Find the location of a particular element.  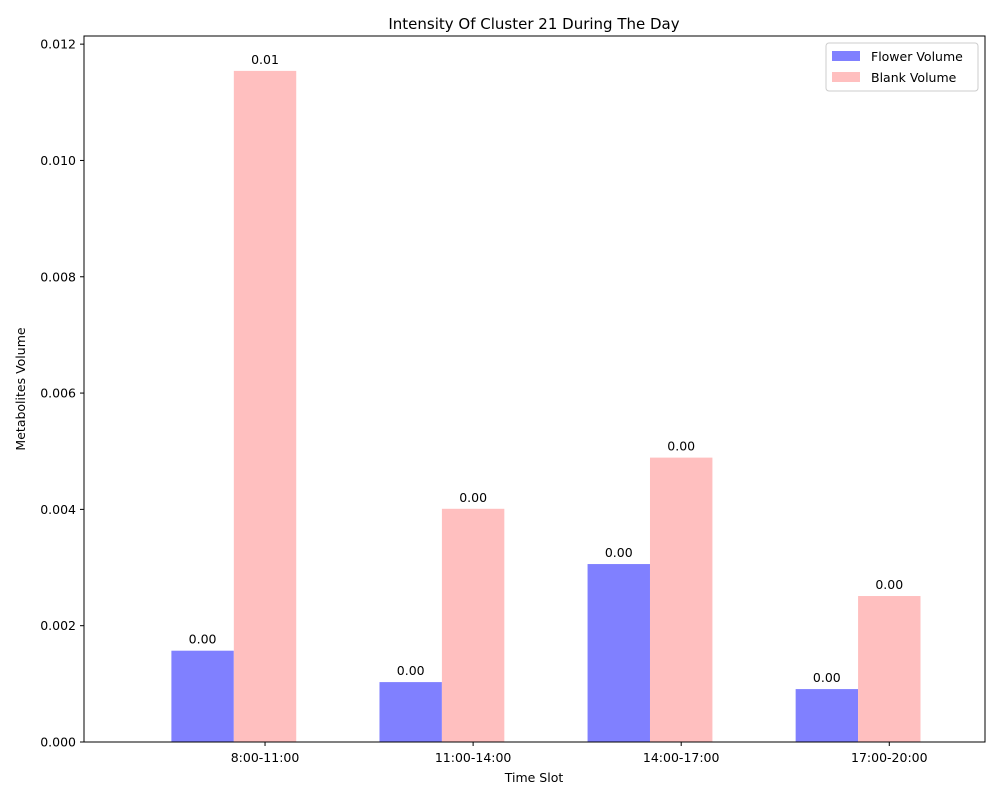

legend-label-blank: Blank Volume is located at coordinates (914, 77).